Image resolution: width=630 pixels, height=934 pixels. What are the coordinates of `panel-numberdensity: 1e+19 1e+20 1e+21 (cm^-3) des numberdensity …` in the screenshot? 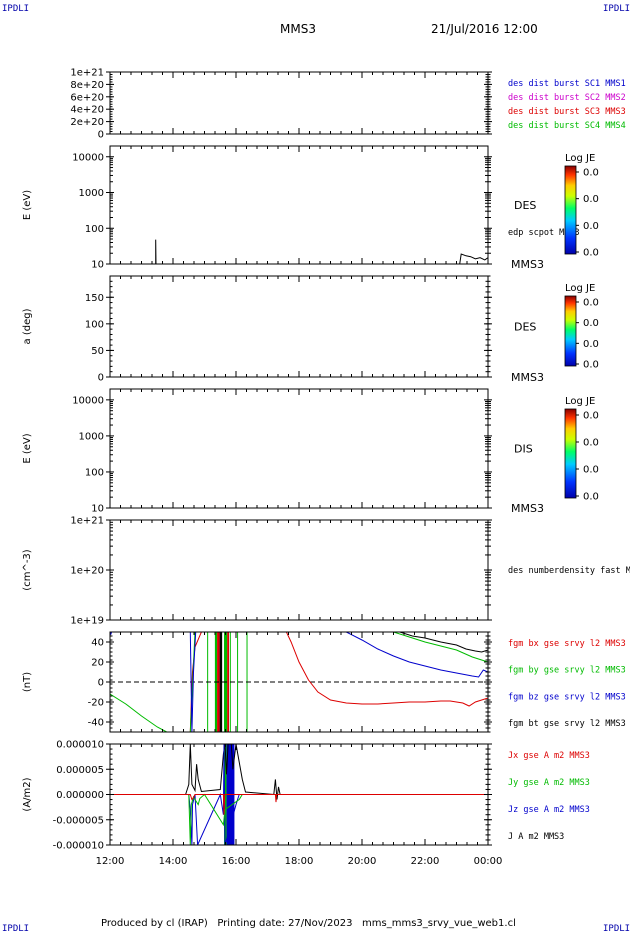 It's located at (326, 571).